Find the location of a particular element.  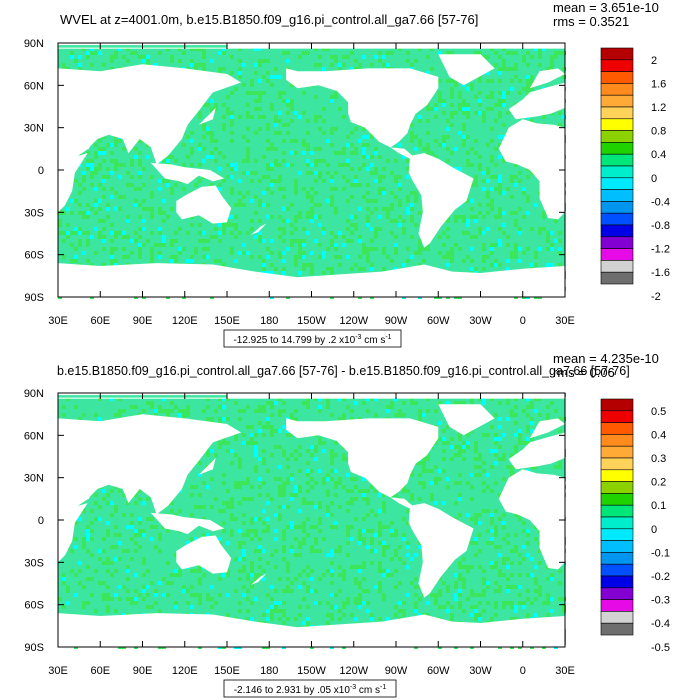

x-tick-label: 30W is located at coordinates (480, 321).